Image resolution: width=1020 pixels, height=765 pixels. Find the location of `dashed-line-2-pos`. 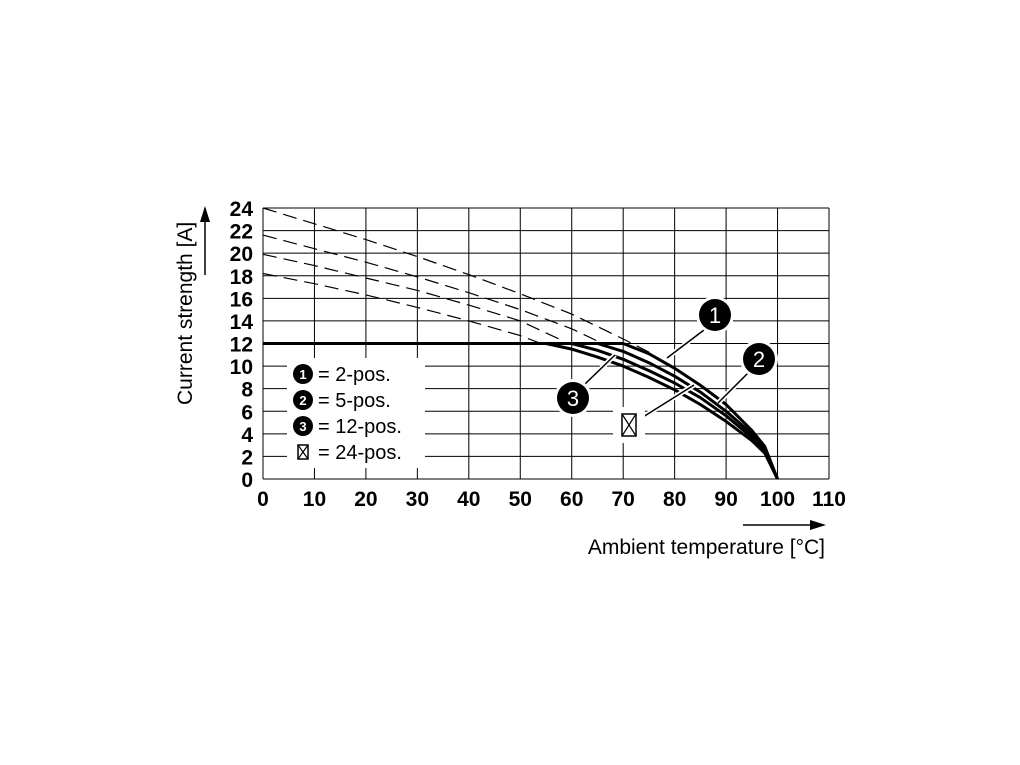

dashed-line-2-pos is located at coordinates (458, 281).